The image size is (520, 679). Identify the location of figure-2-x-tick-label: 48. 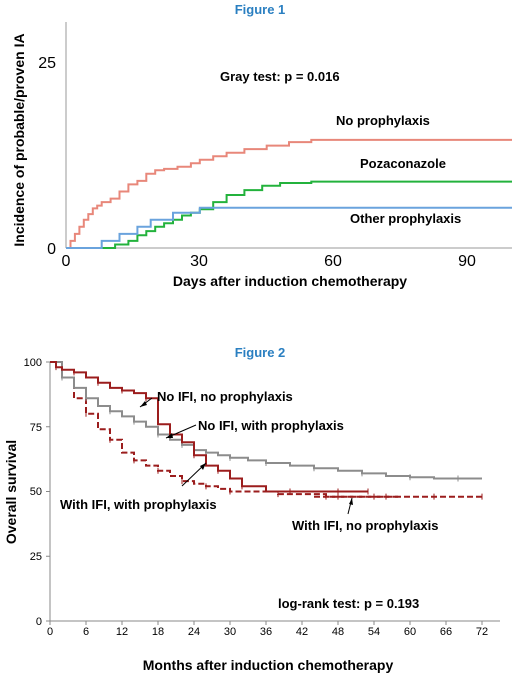
(338, 632).